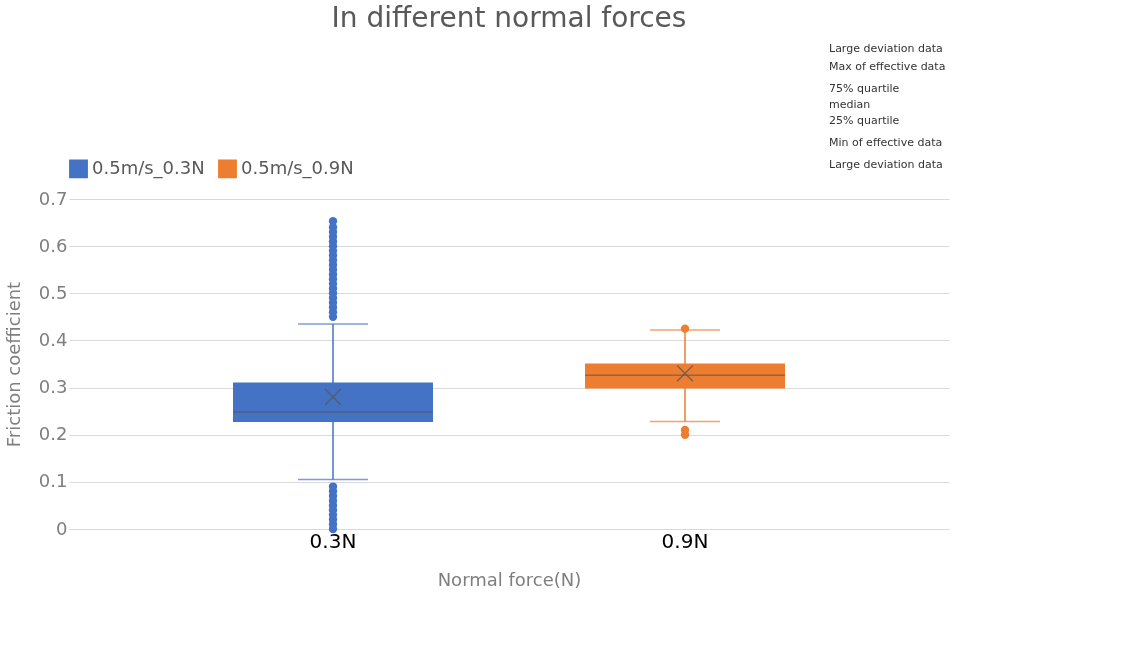  Describe the element at coordinates (13, 364) in the screenshot. I see `y-axis-title: Friction coefficient` at that location.